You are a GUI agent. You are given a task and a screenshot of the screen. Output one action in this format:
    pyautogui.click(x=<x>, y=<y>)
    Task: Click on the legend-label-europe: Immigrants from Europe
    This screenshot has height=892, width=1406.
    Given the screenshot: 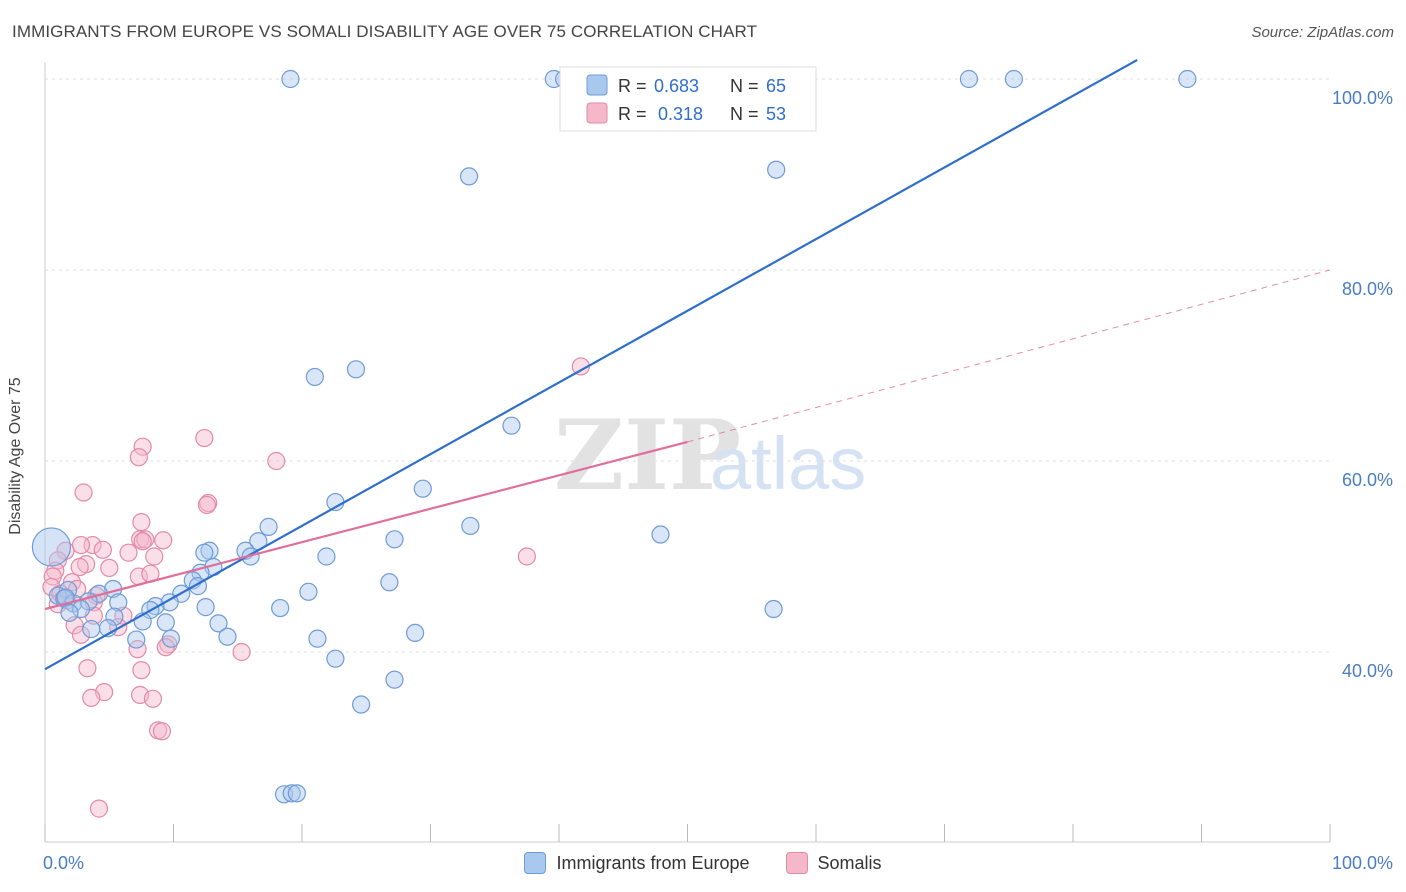 What is the action you would take?
    pyautogui.click(x=653, y=862)
    